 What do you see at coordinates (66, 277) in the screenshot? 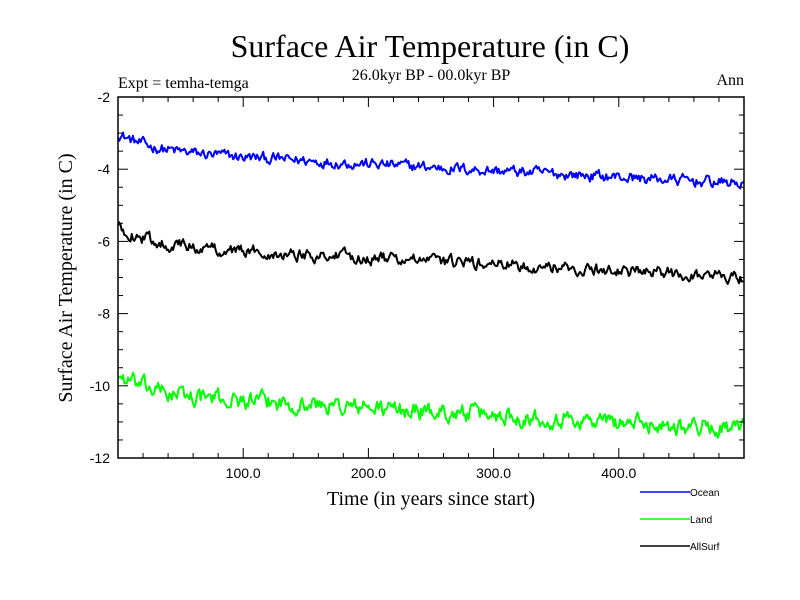
I see `y-axis-label: Surface Air Temperature (in C)` at bounding box center [66, 277].